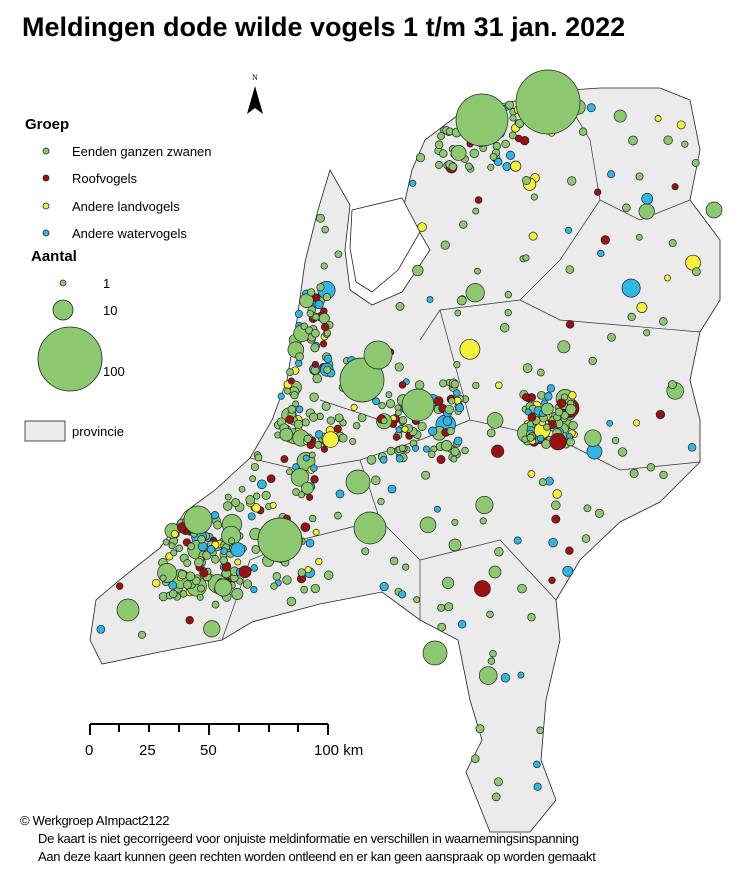  I want to click on legend-group-title: Groep, so click(47, 124).